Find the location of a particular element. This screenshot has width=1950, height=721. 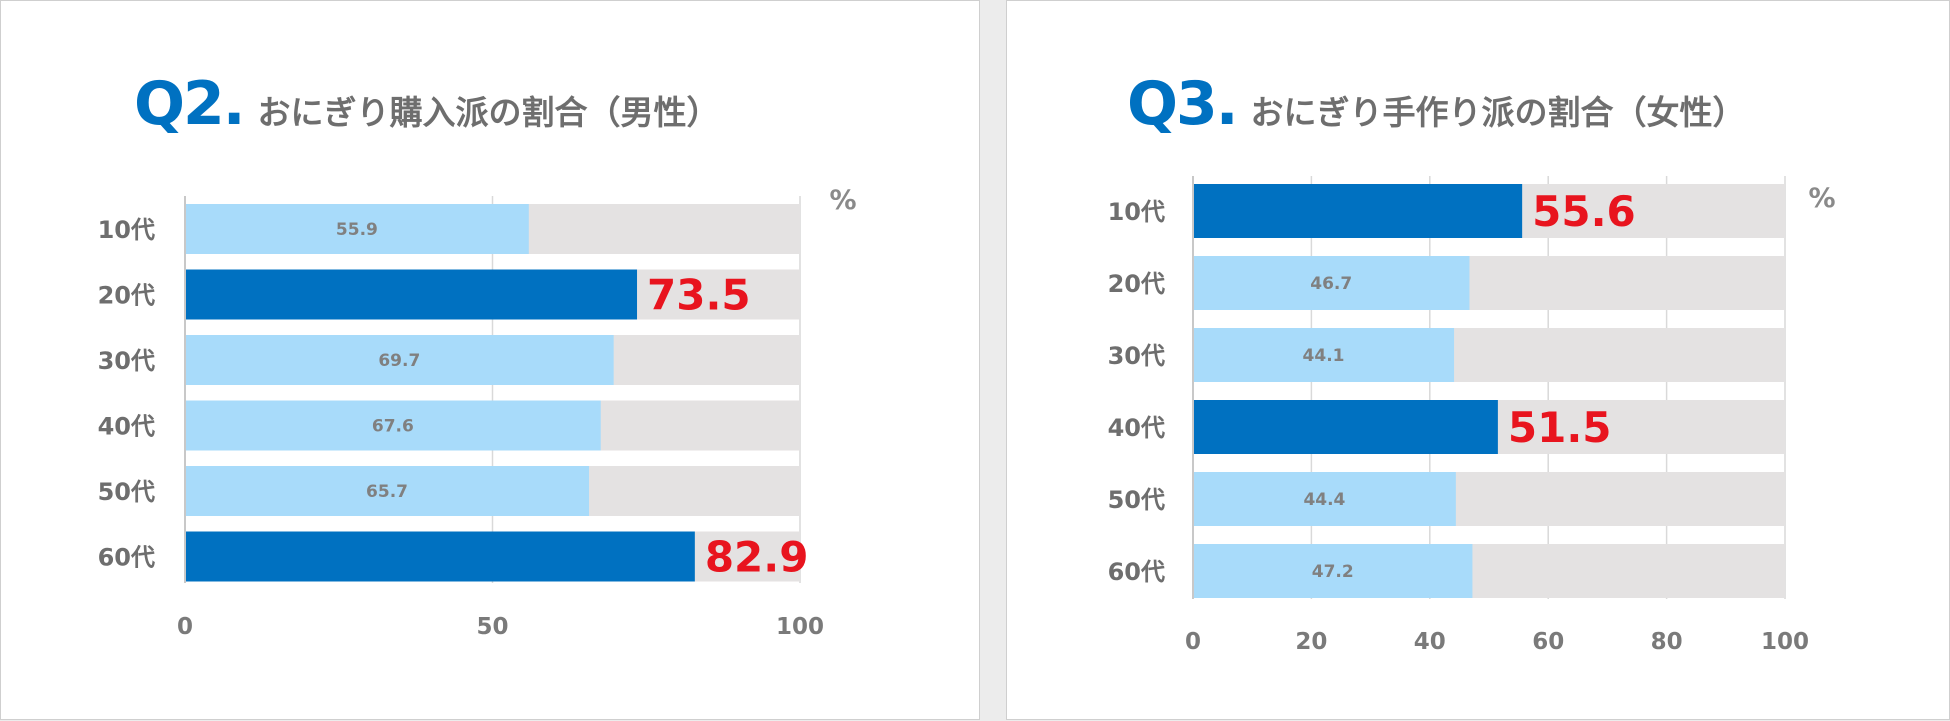

question-number: Q3. is located at coordinates (1183, 104).